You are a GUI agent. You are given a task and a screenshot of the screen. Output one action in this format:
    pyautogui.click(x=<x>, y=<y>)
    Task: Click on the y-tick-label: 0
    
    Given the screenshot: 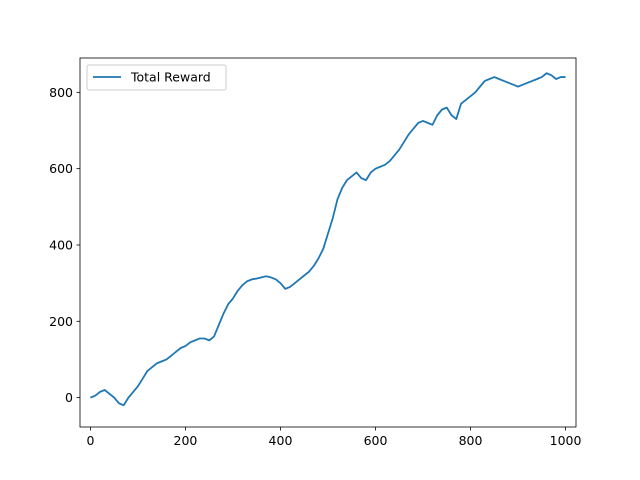 What is the action you would take?
    pyautogui.click(x=69, y=397)
    